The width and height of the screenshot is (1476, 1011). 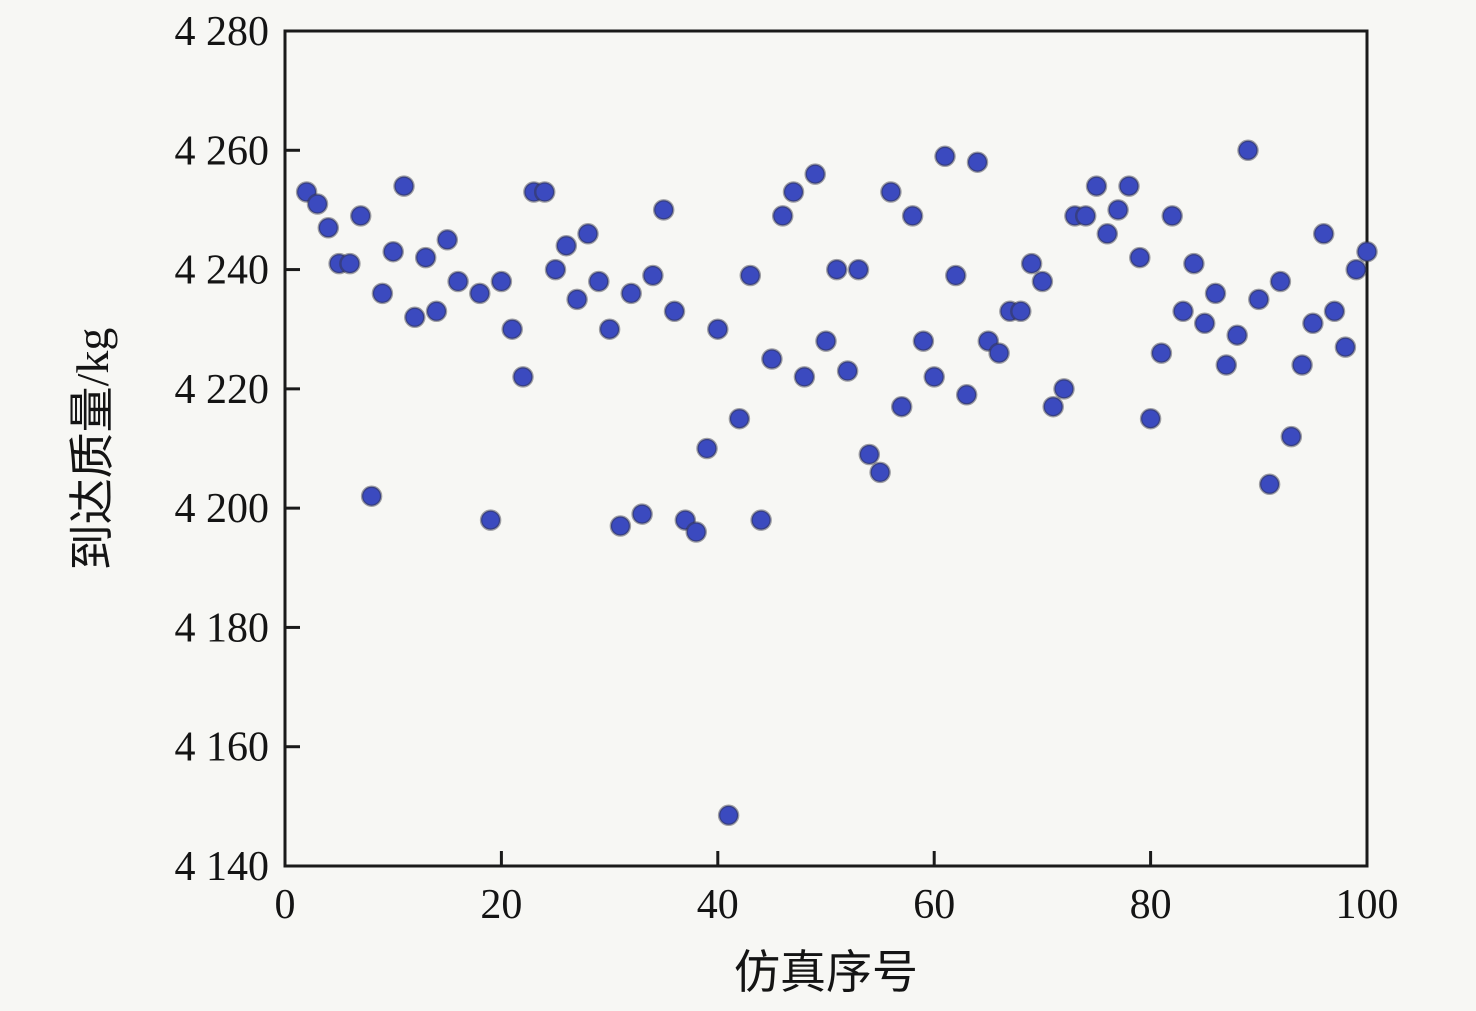 I want to click on x-tick-label: 0, so click(x=285, y=905).